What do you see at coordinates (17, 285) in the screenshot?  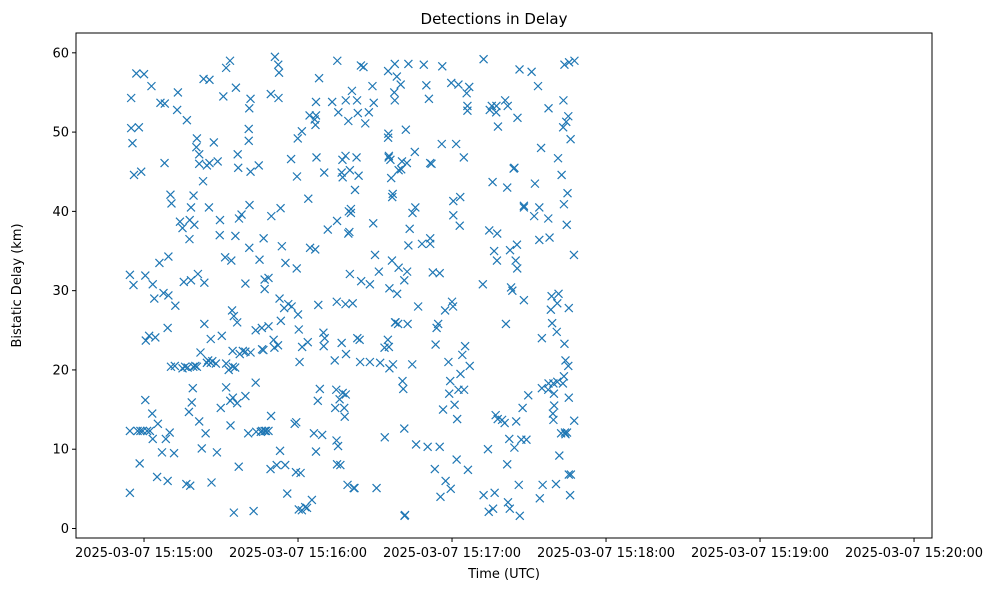 I see `y-axis-label: Bistatic Delay (km)` at bounding box center [17, 285].